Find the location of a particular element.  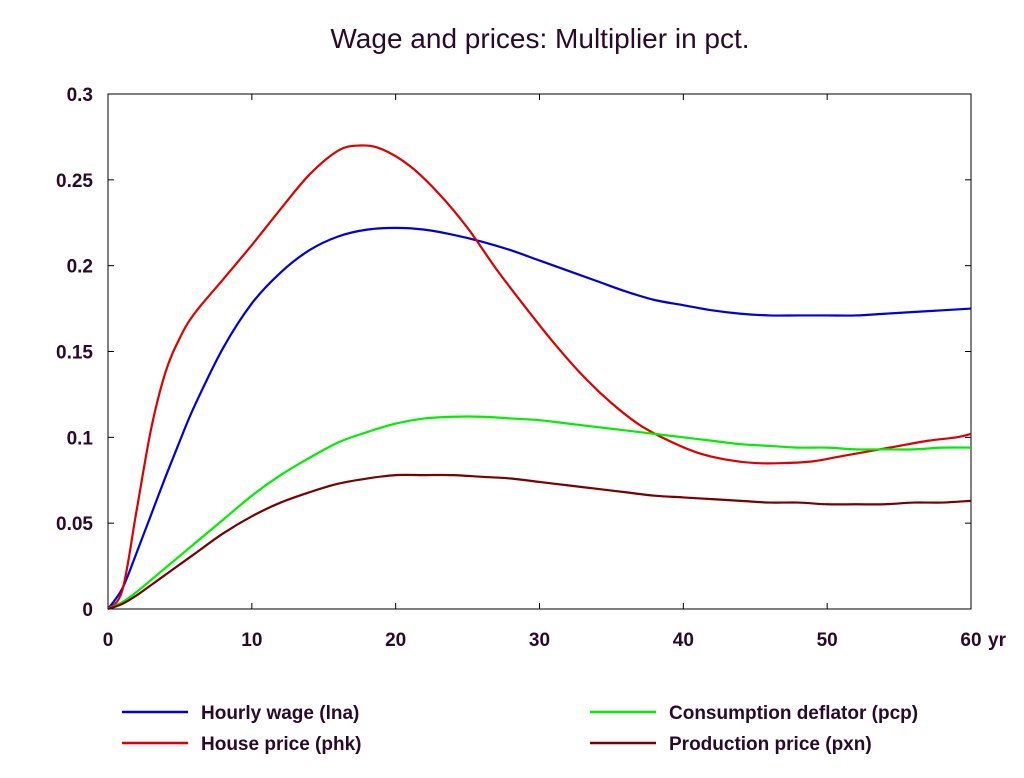

y-tick-label: 0.1 is located at coordinates (80, 438).